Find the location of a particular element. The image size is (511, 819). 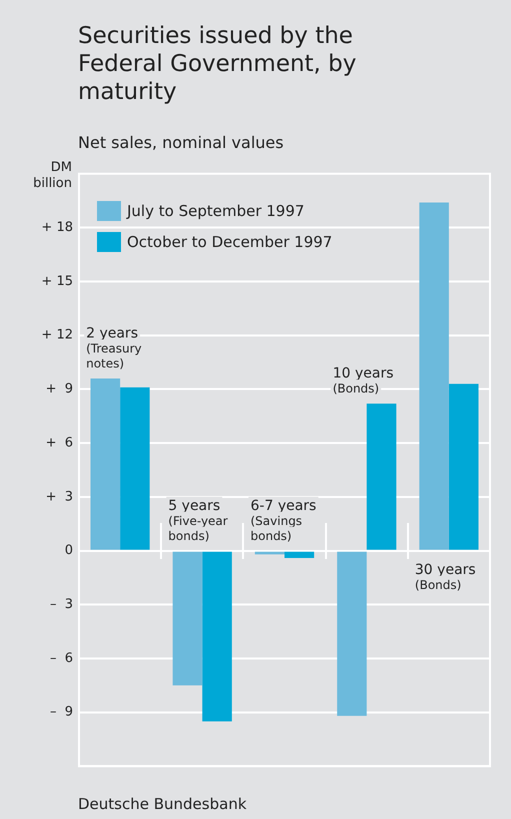

y-tick-label: + 9 is located at coordinates (59, 389).